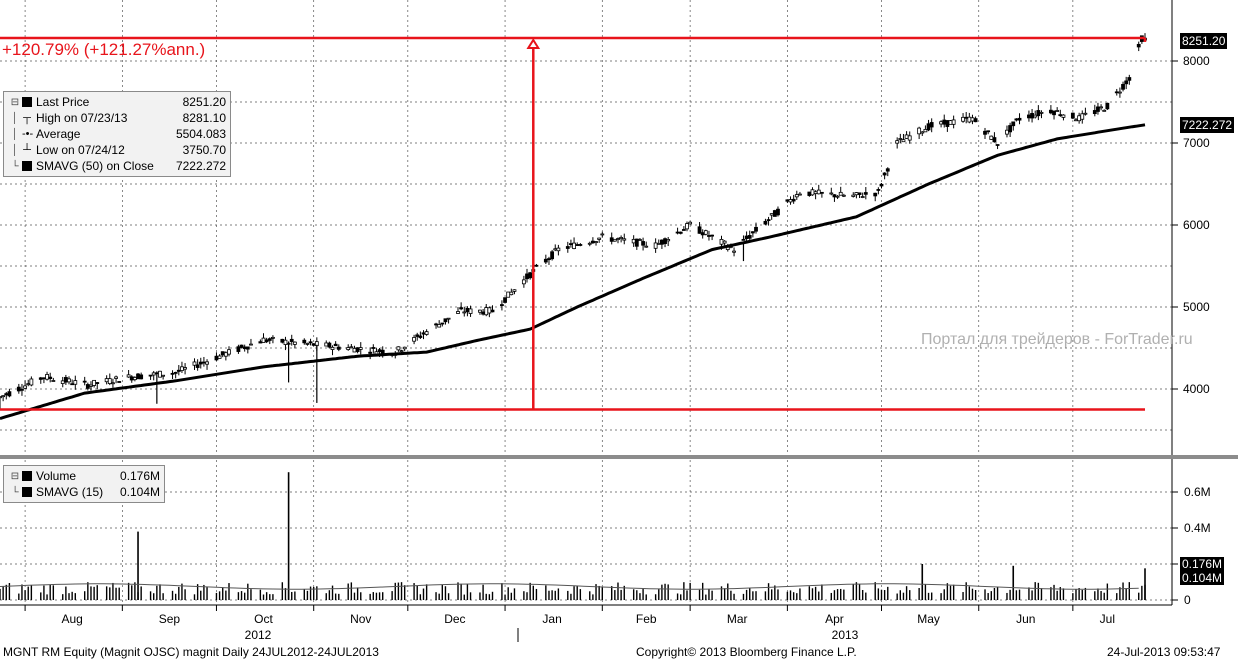 The width and height of the screenshot is (1238, 661). Describe the element at coordinates (1187, 600) in the screenshot. I see `y-tick-label: 0` at that location.